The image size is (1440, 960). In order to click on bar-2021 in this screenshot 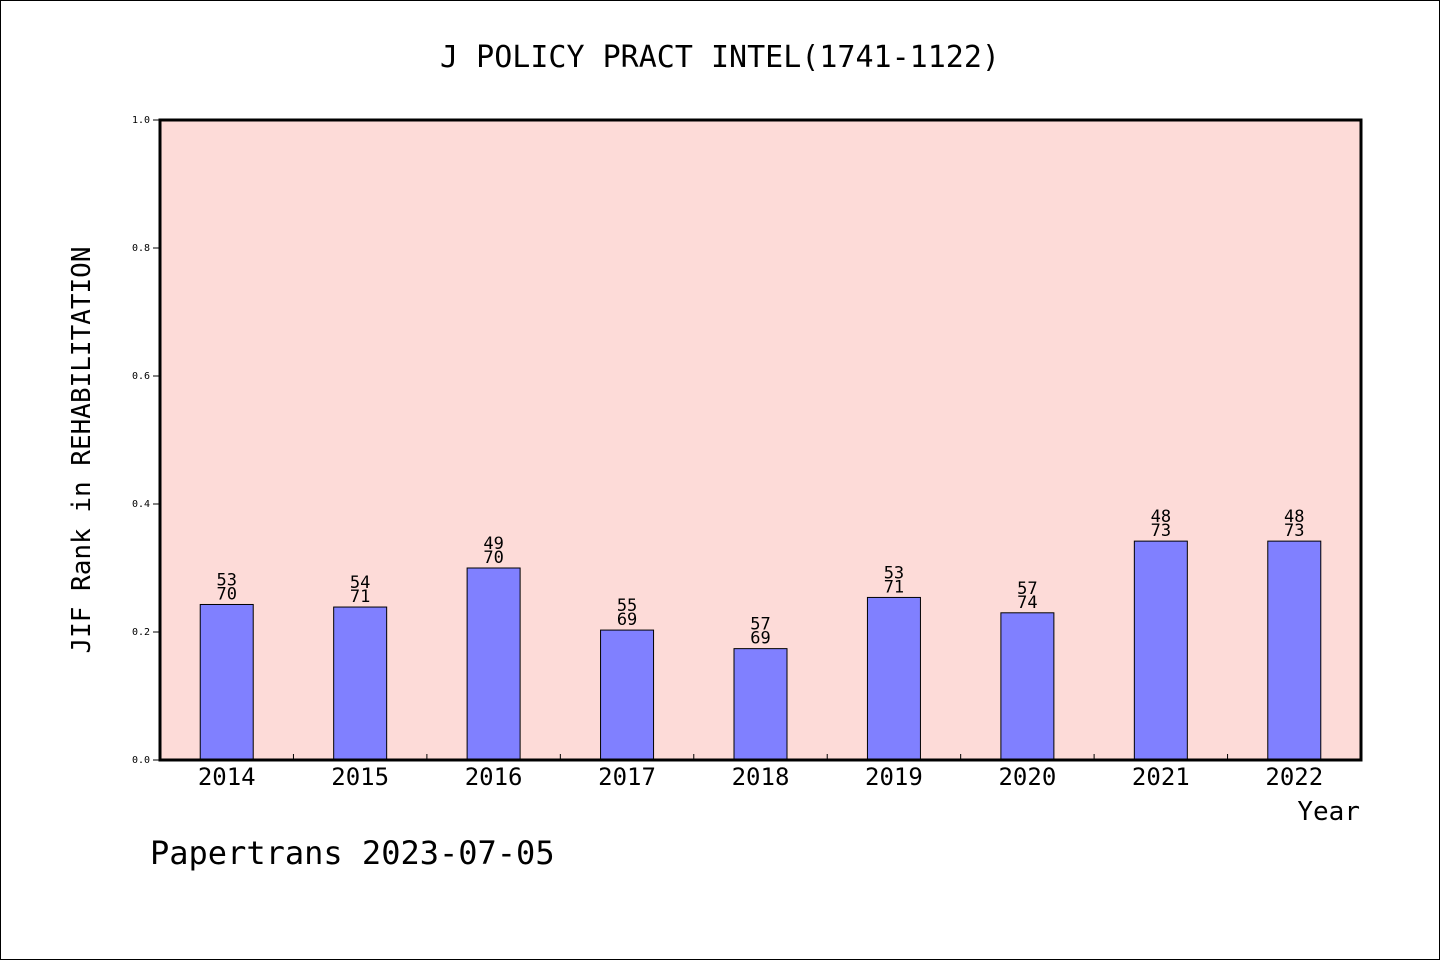, I will do `click(1160, 650)`.